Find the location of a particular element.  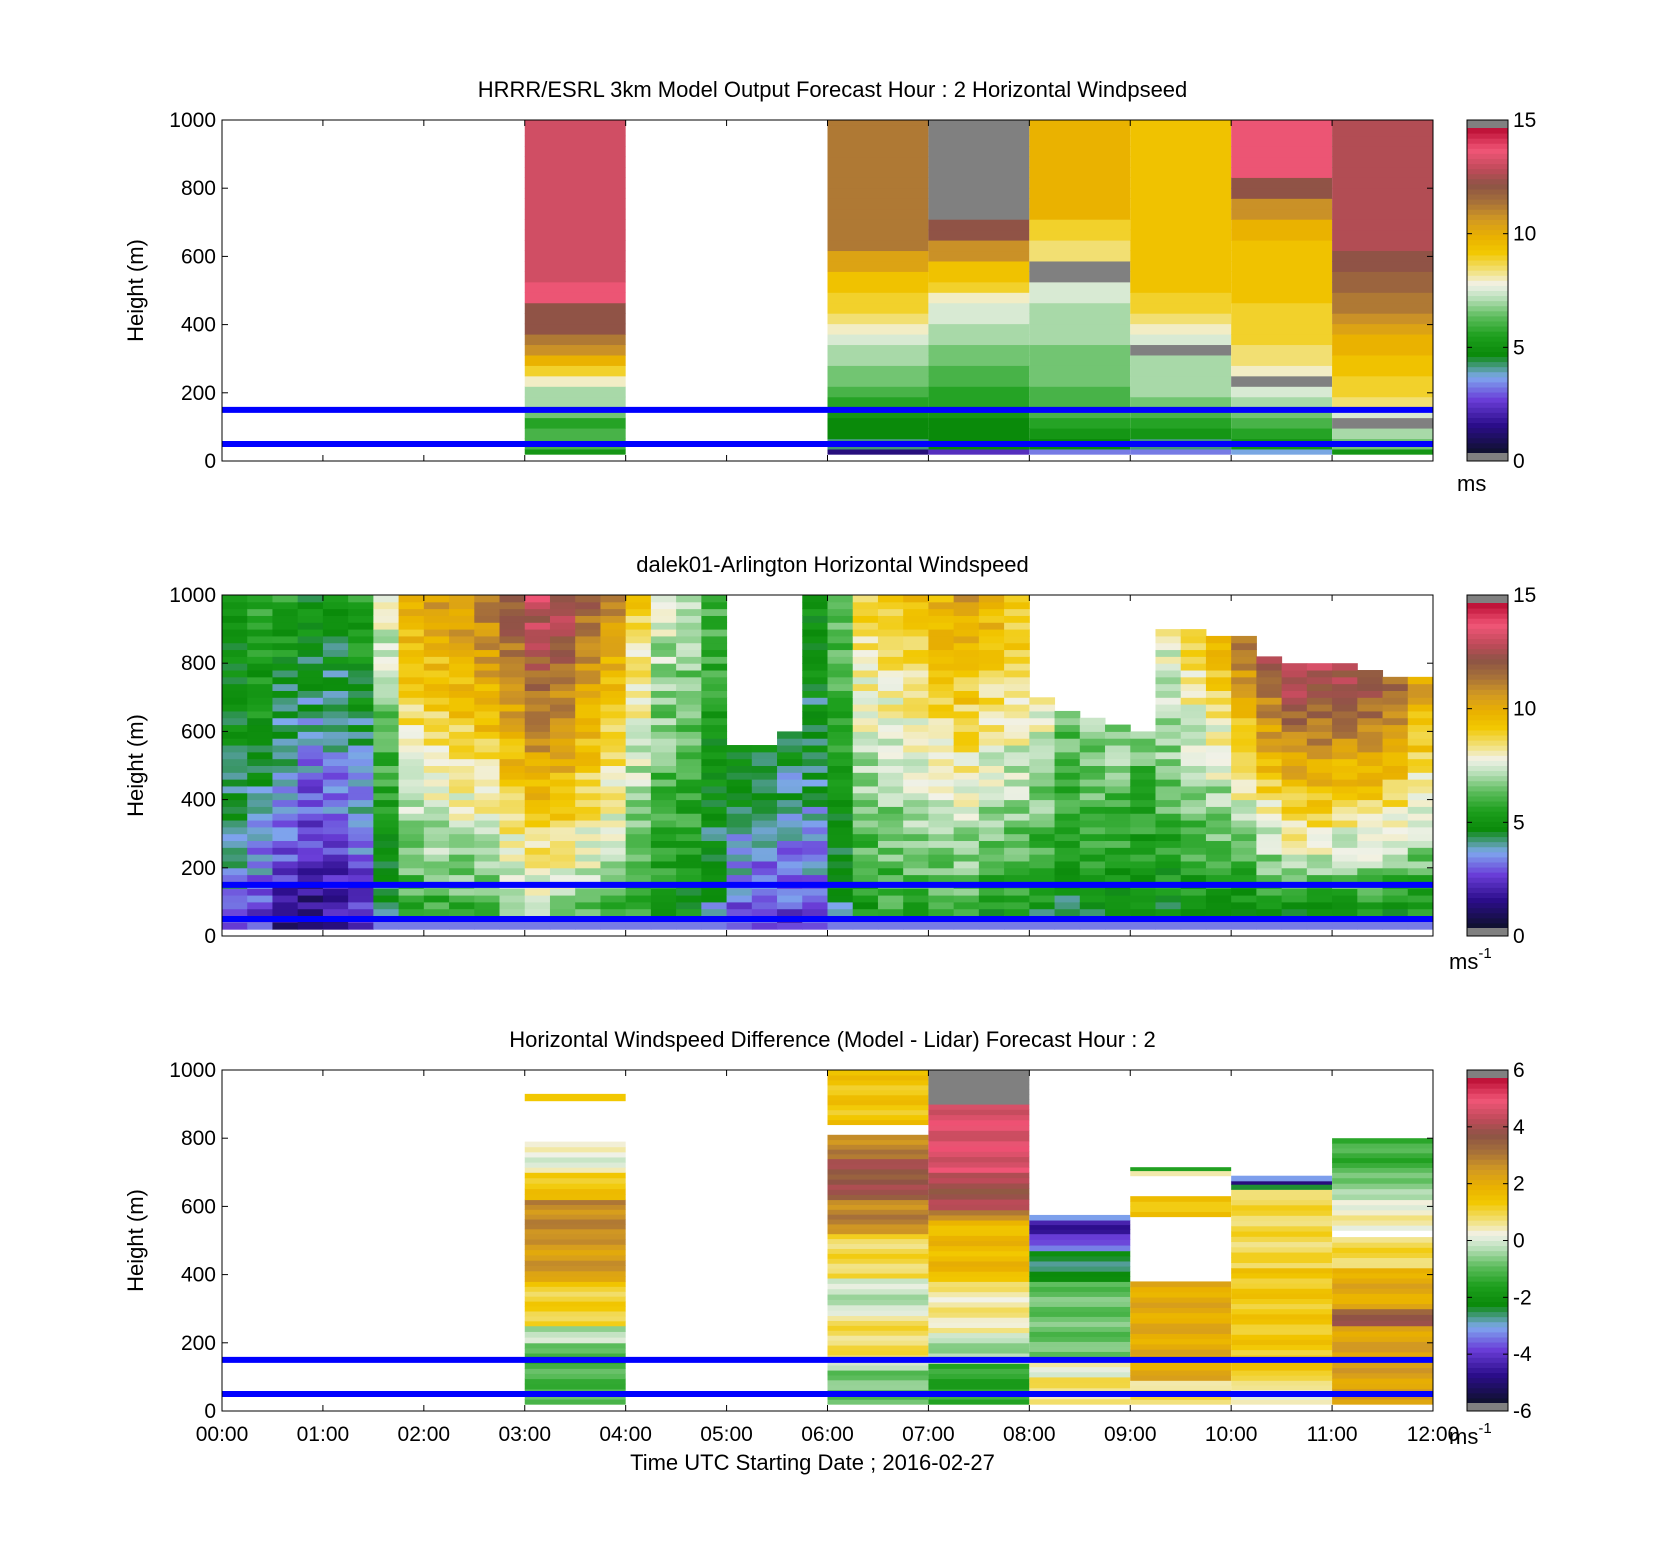

cell-c18-r5 is located at coordinates (689, 892).